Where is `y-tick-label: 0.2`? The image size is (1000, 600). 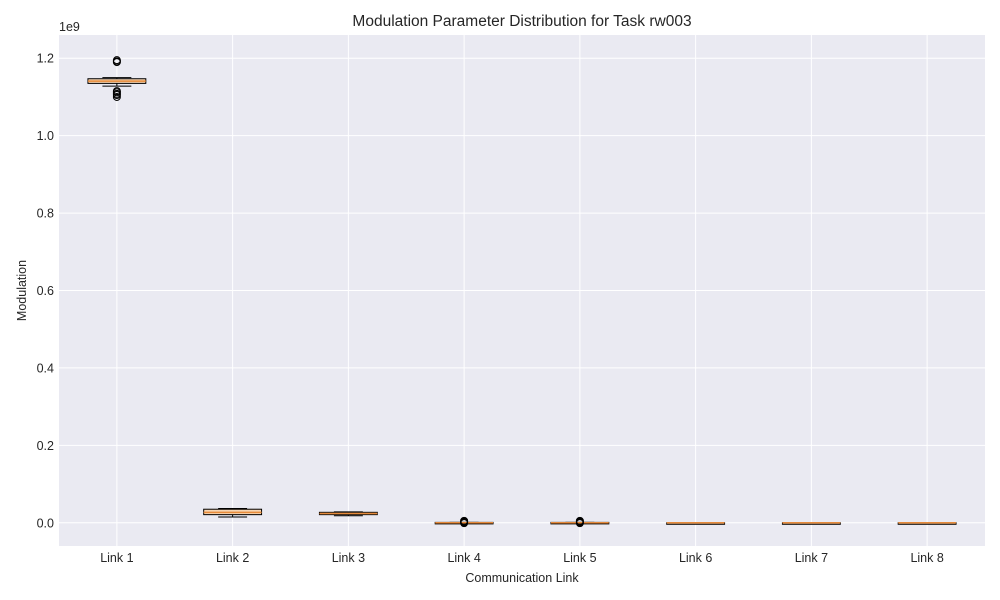 y-tick-label: 0.2 is located at coordinates (45, 446).